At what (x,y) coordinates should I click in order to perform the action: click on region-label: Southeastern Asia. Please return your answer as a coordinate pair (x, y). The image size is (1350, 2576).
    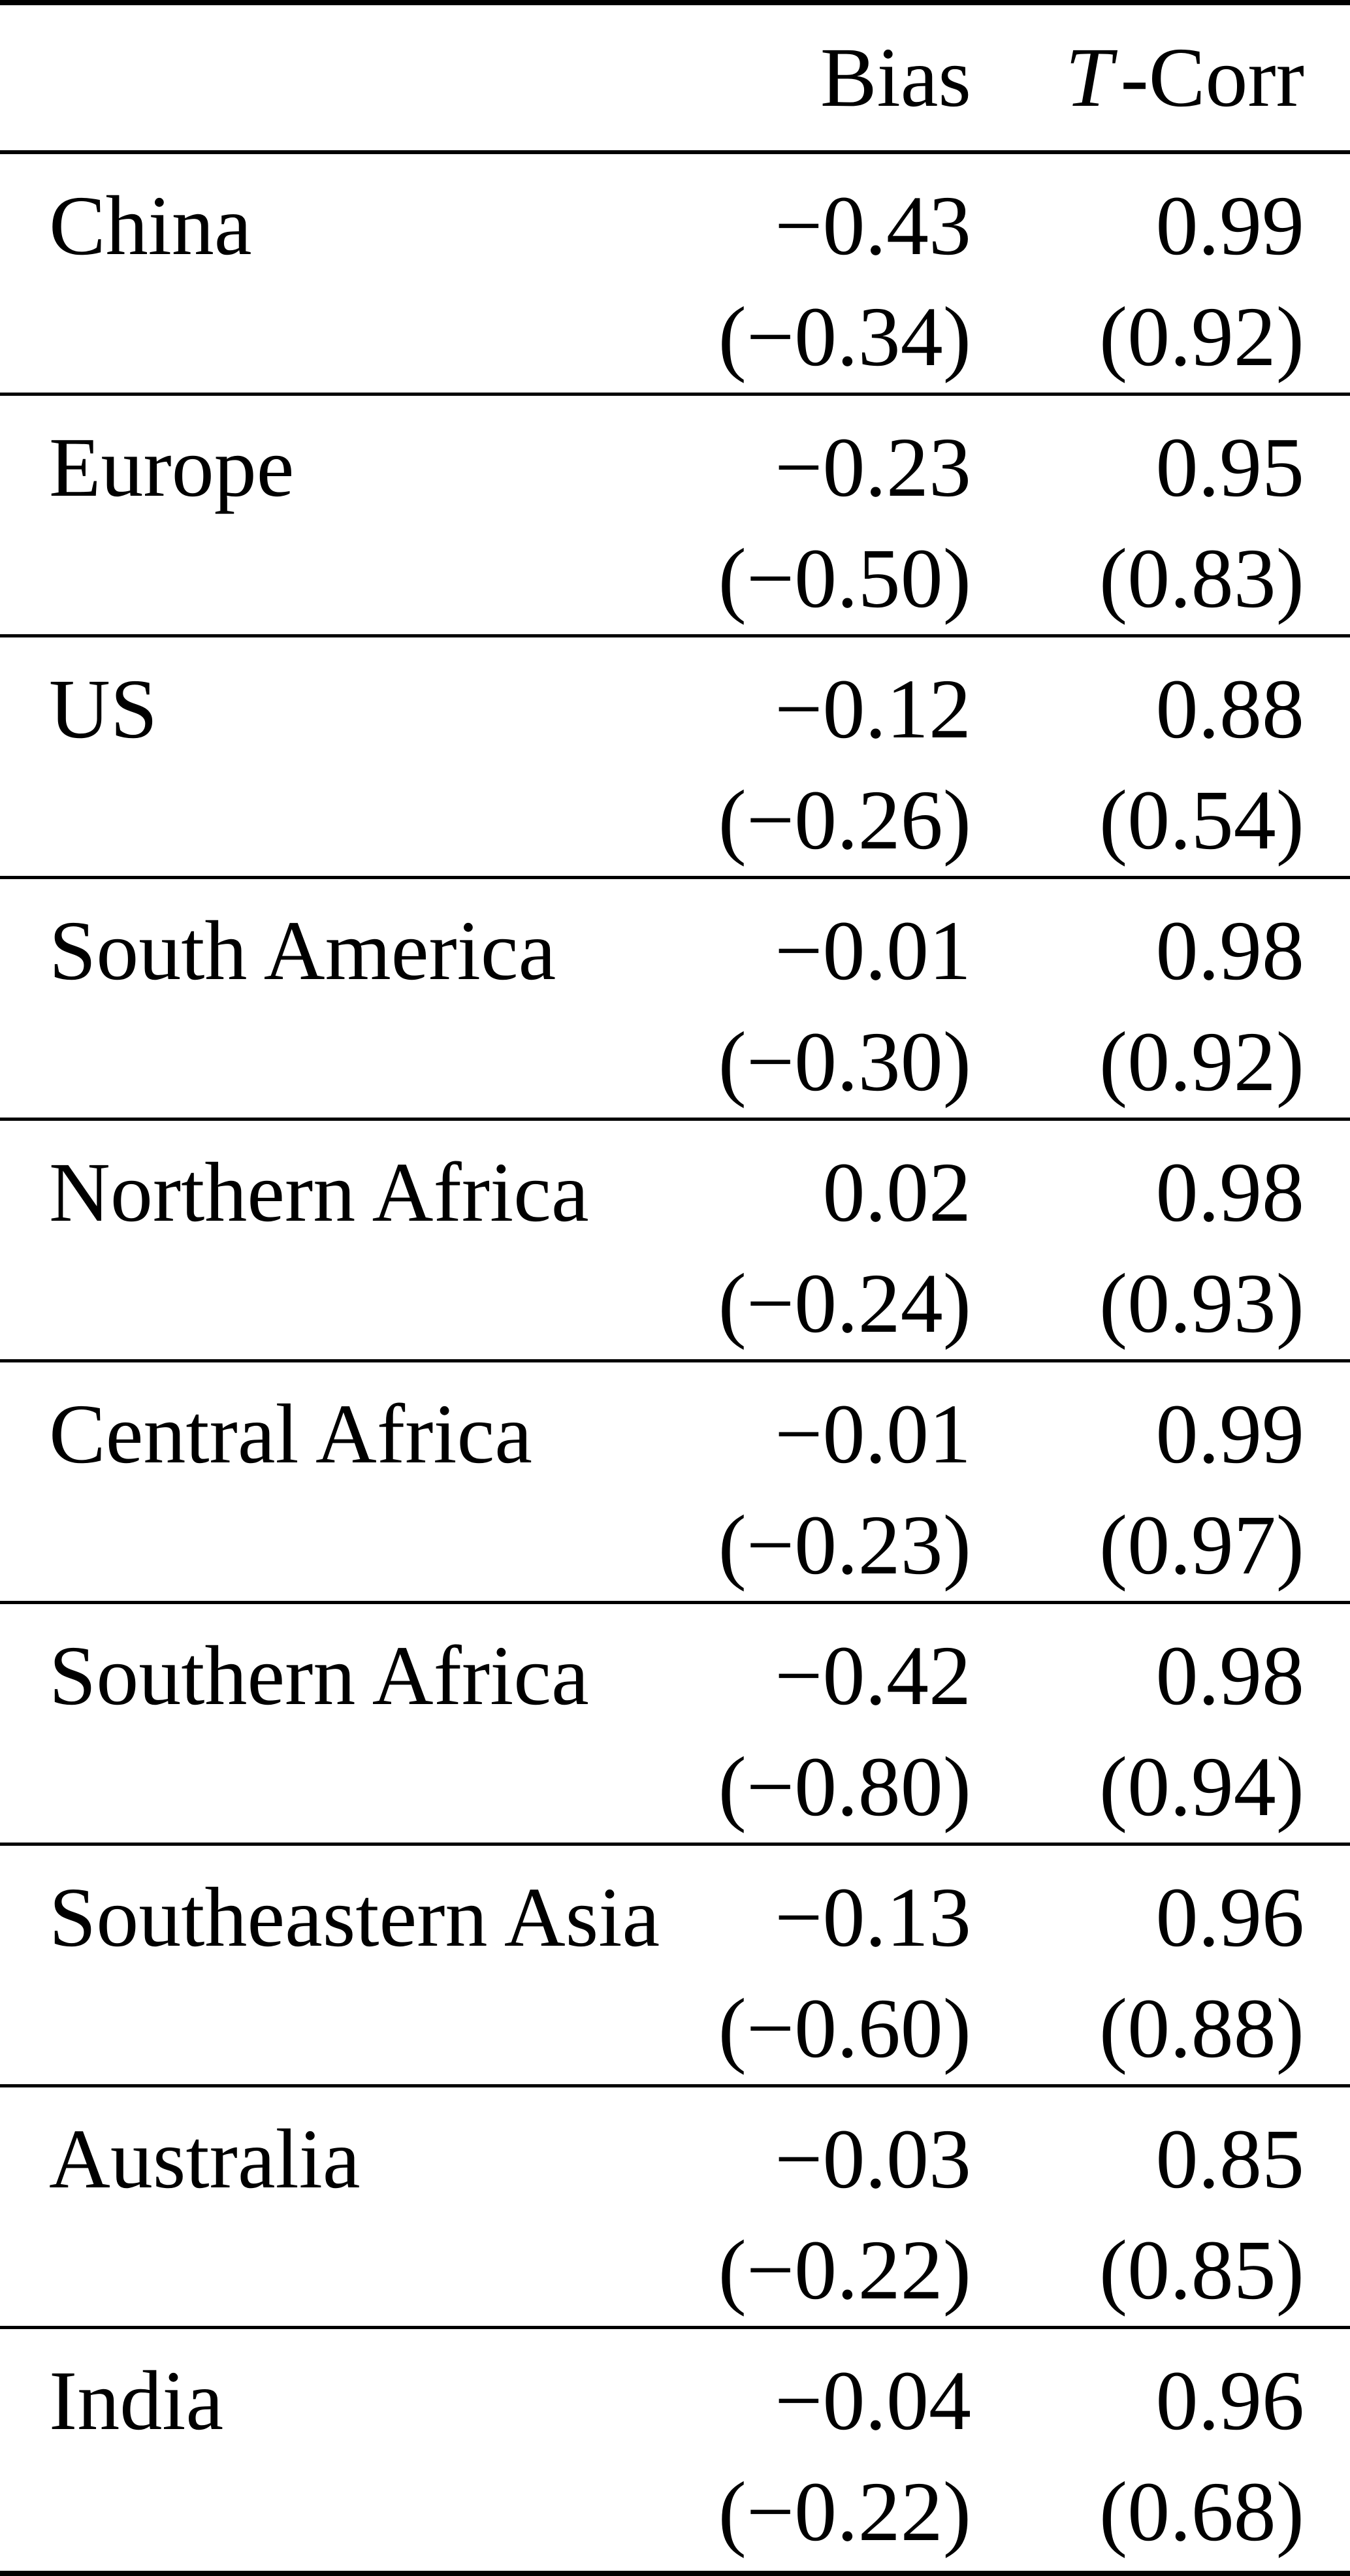
    Looking at the image, I should click on (354, 1918).